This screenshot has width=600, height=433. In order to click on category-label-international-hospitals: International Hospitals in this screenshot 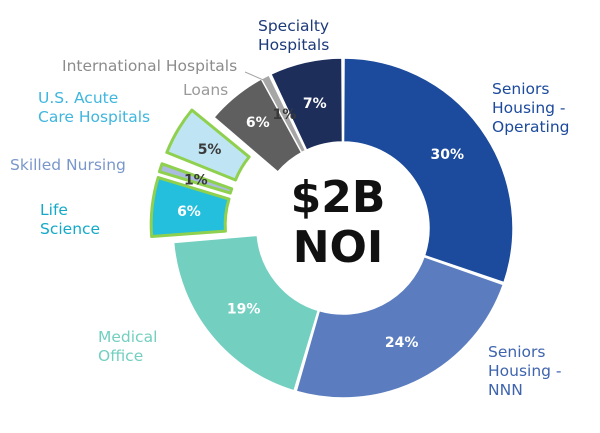, I will do `click(149, 66)`.